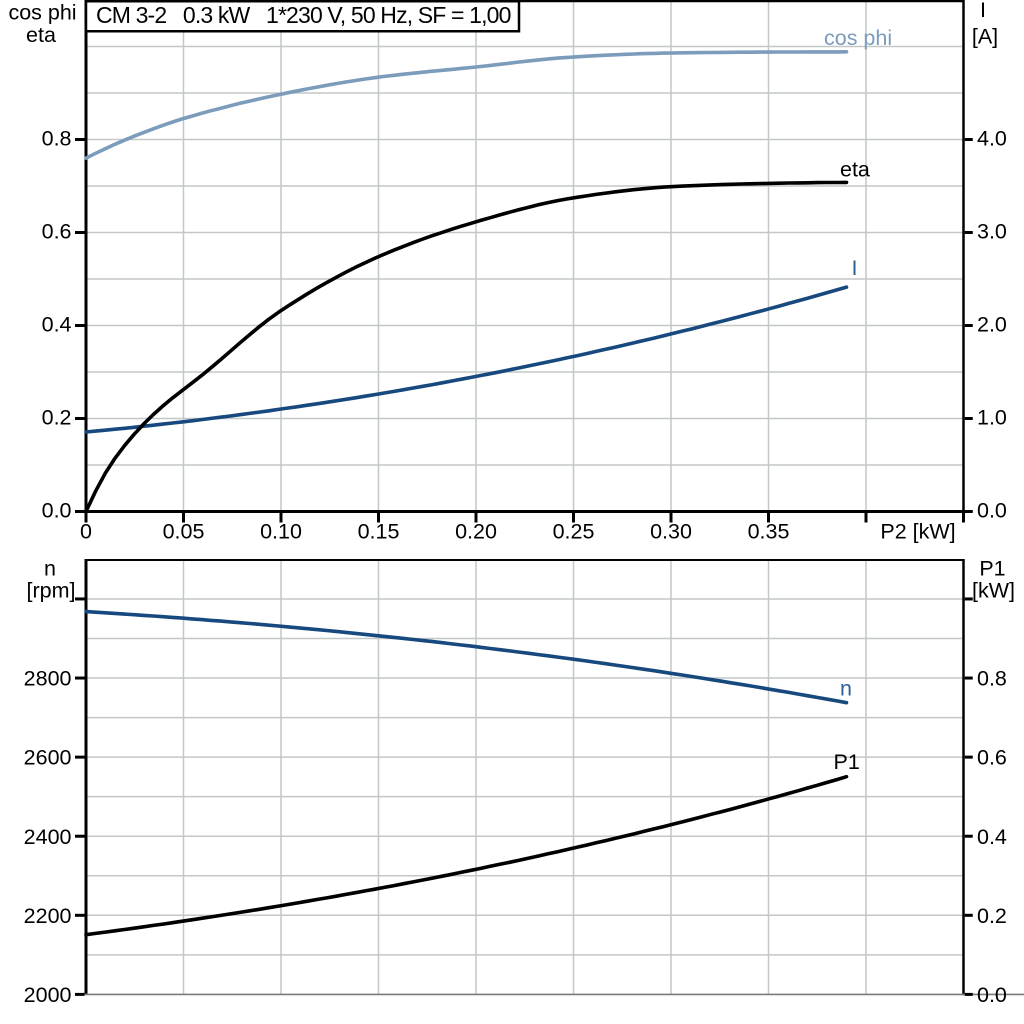  Describe the element at coordinates (48, 758) in the screenshot. I see `svg-text: 2600` at that location.